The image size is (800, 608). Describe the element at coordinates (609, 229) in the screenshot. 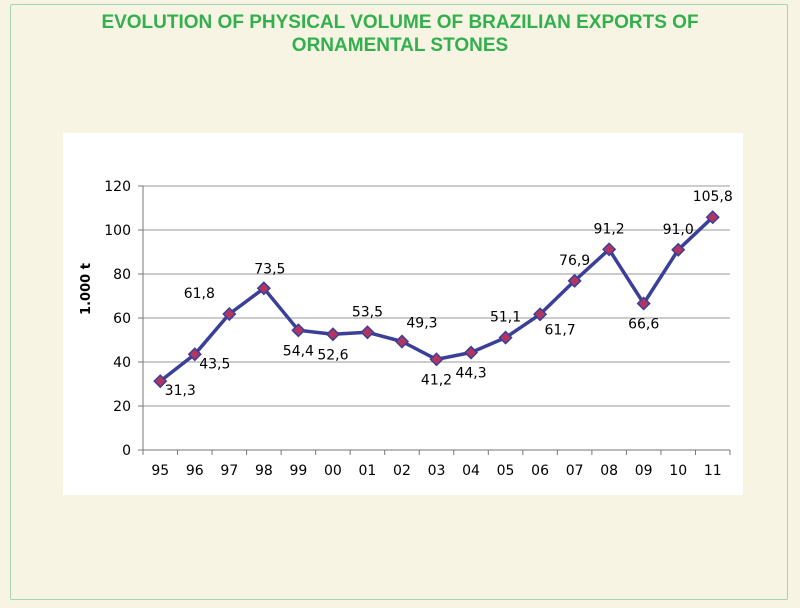

I see `data-label: 91,2` at that location.